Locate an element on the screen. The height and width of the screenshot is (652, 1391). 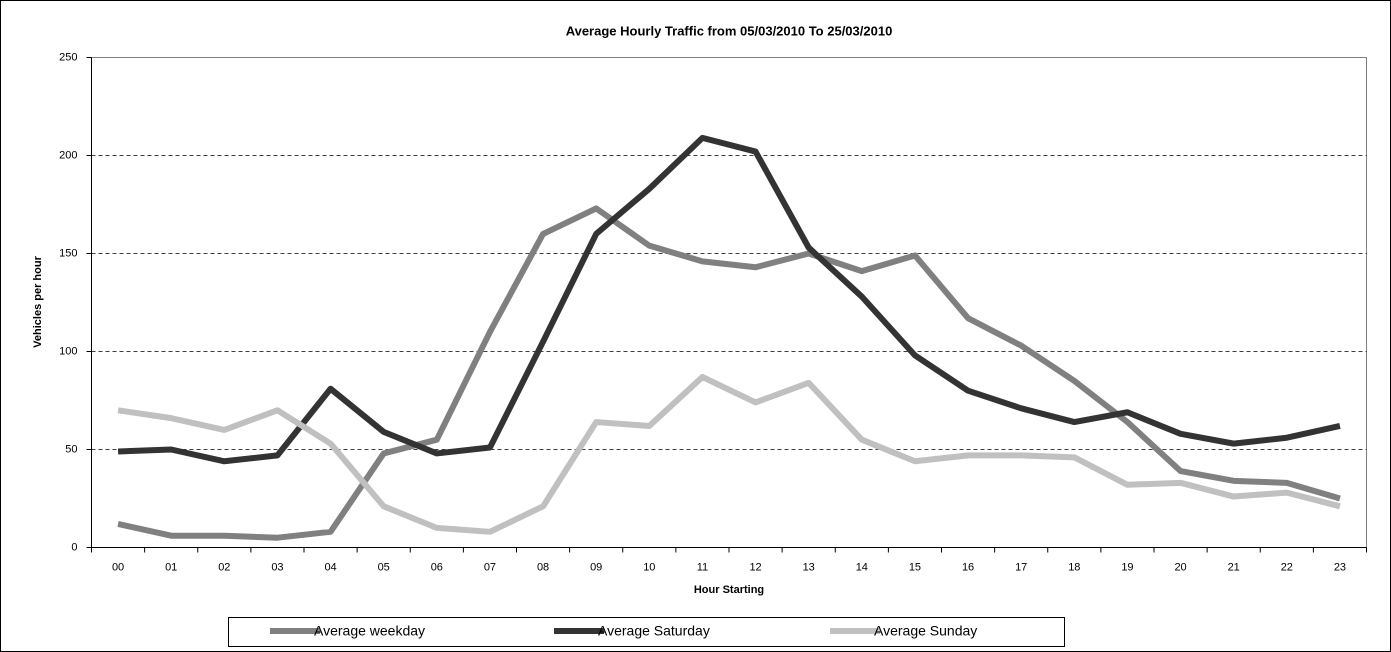
x-tick-label: 06 is located at coordinates (437, 567).